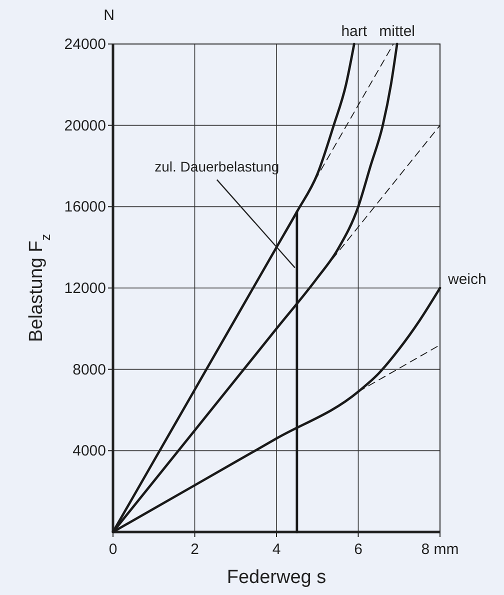  I want to click on x-tick-label: 4, so click(276, 549).